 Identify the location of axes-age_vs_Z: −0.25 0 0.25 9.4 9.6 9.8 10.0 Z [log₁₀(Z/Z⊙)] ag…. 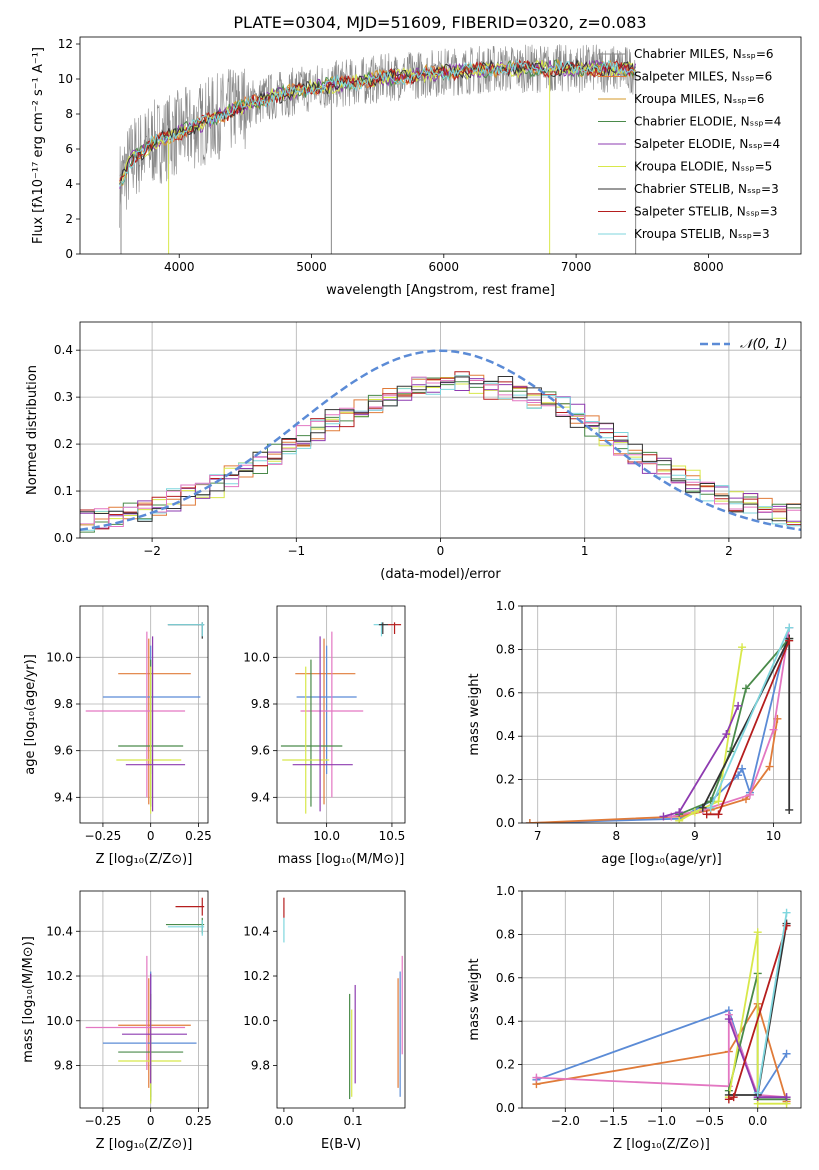
(117, 736).